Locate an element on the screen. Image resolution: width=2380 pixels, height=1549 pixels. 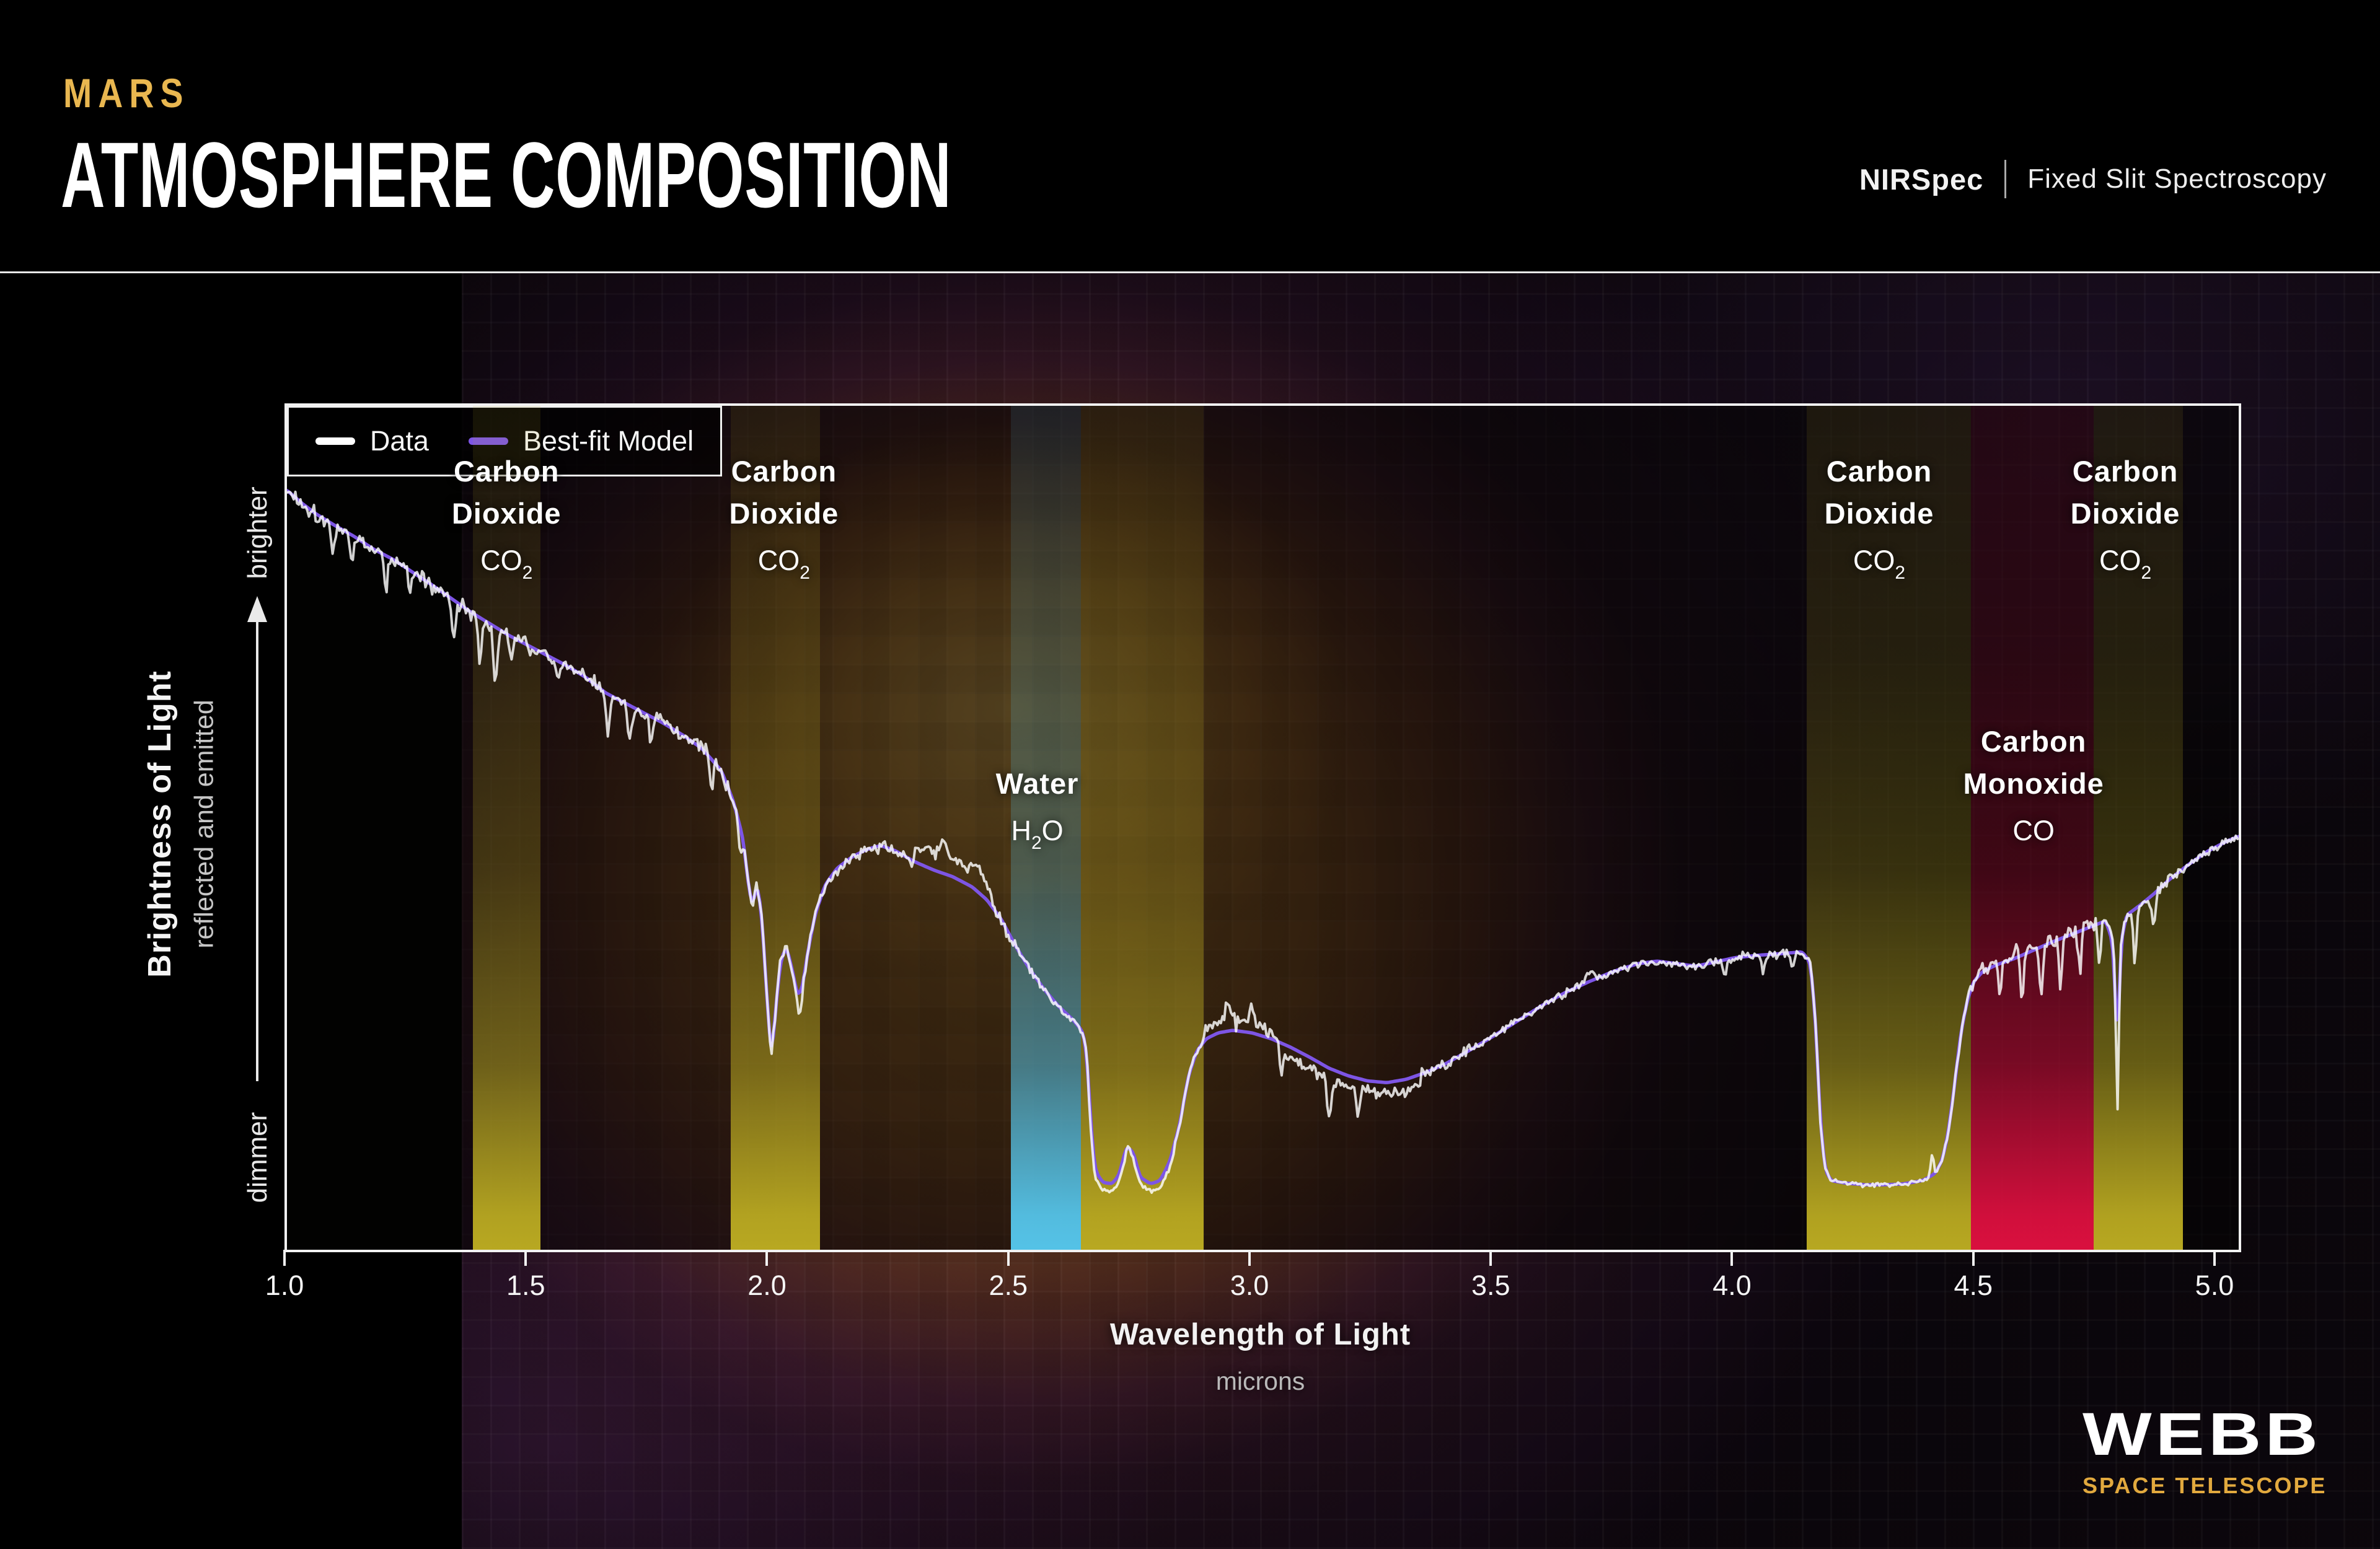
band-label-co2-4: Carbon Dioxide CO2 is located at coordinates (1879, 517).